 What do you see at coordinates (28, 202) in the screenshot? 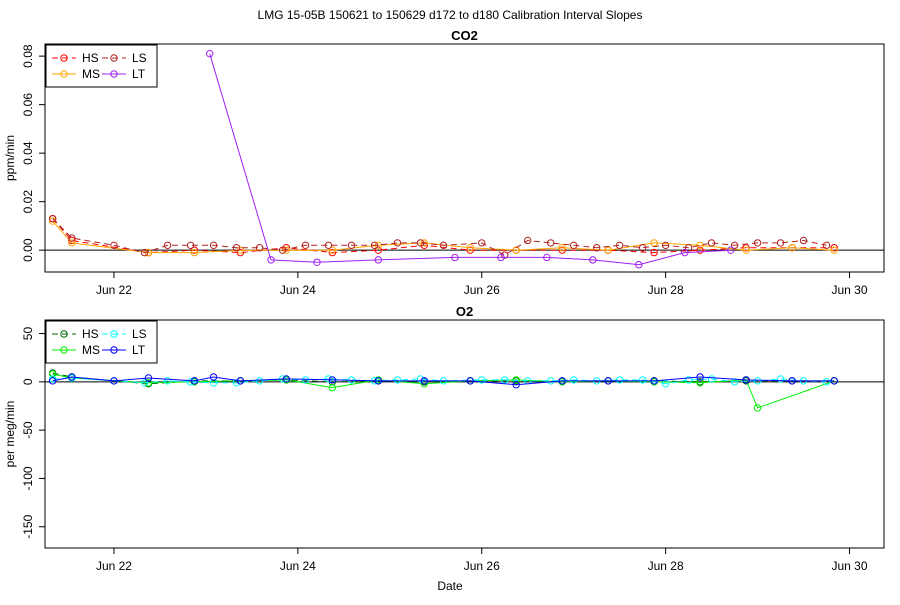
I see `y-tick-label: 0.02` at bounding box center [28, 202].